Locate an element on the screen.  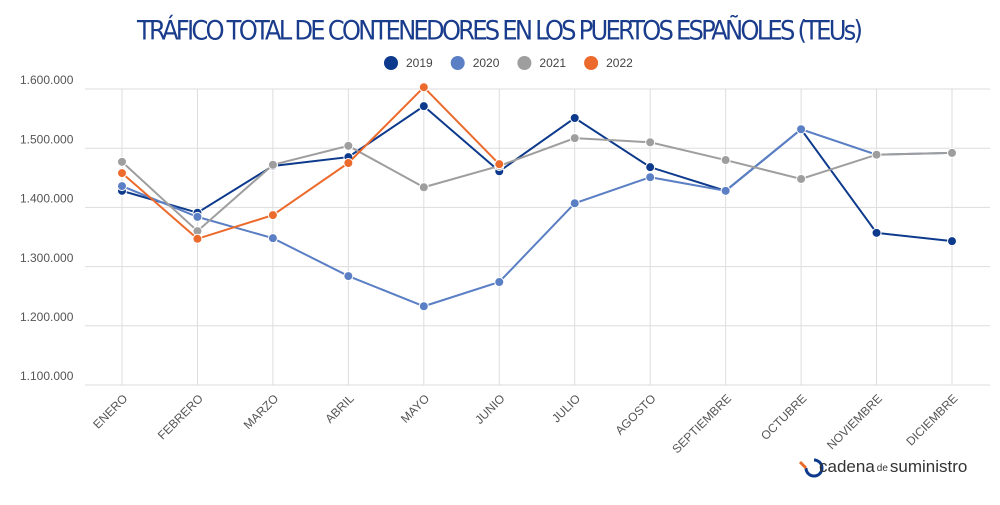
y-tick-label: 1.200.000 is located at coordinates (47, 317).